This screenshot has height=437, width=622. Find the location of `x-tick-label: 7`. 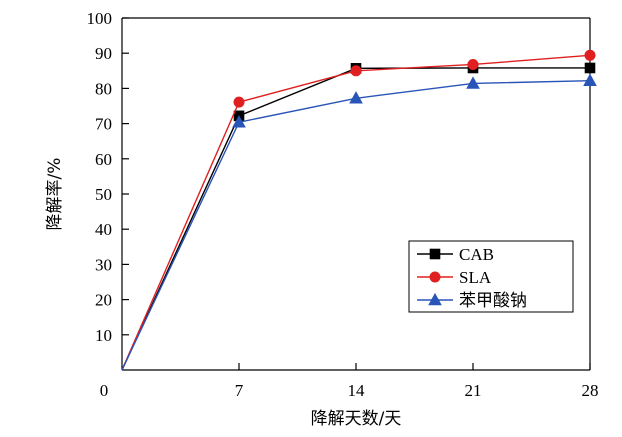

x-tick-label: 7 is located at coordinates (239, 390).